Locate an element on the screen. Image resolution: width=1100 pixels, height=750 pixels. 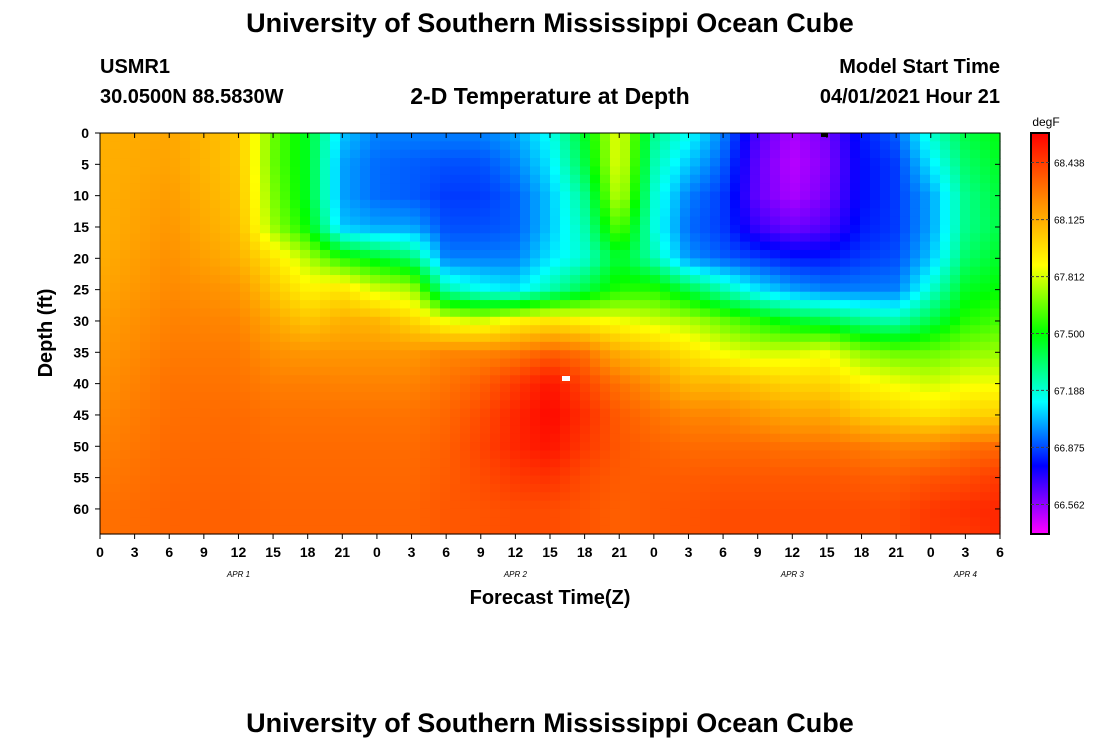
model-start-label: Model Start Time is located at coordinates (919, 67).